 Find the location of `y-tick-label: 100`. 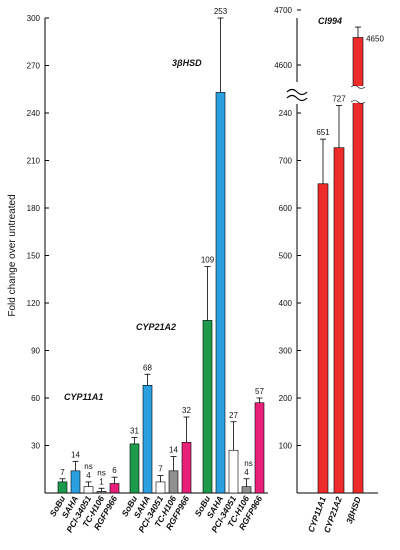

y-tick-label: 100 is located at coordinates (286, 446).